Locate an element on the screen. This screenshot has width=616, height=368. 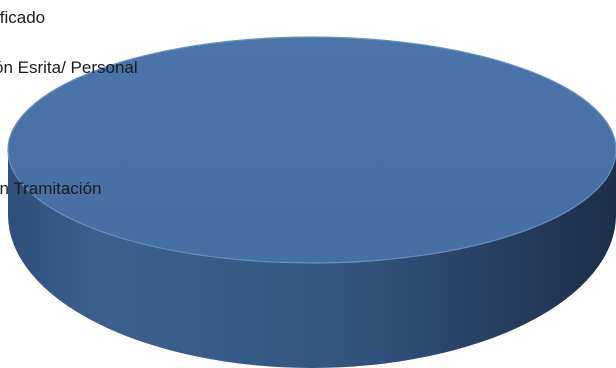
slice-label-en-tramitacion: en Tramitación is located at coordinates (51, 188).